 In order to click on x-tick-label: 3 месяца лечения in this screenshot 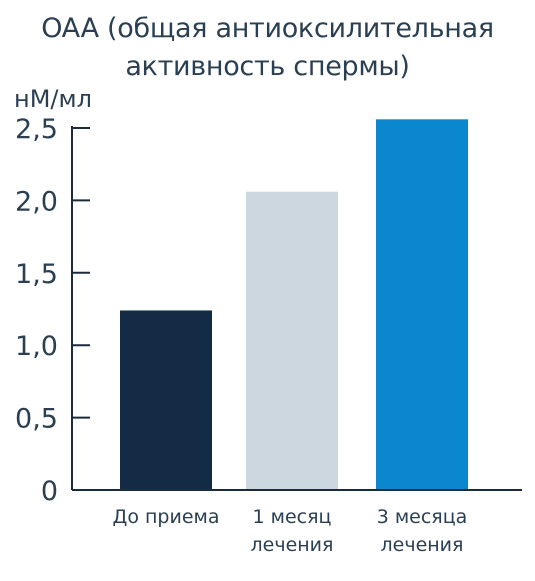, I will do `click(422, 531)`.